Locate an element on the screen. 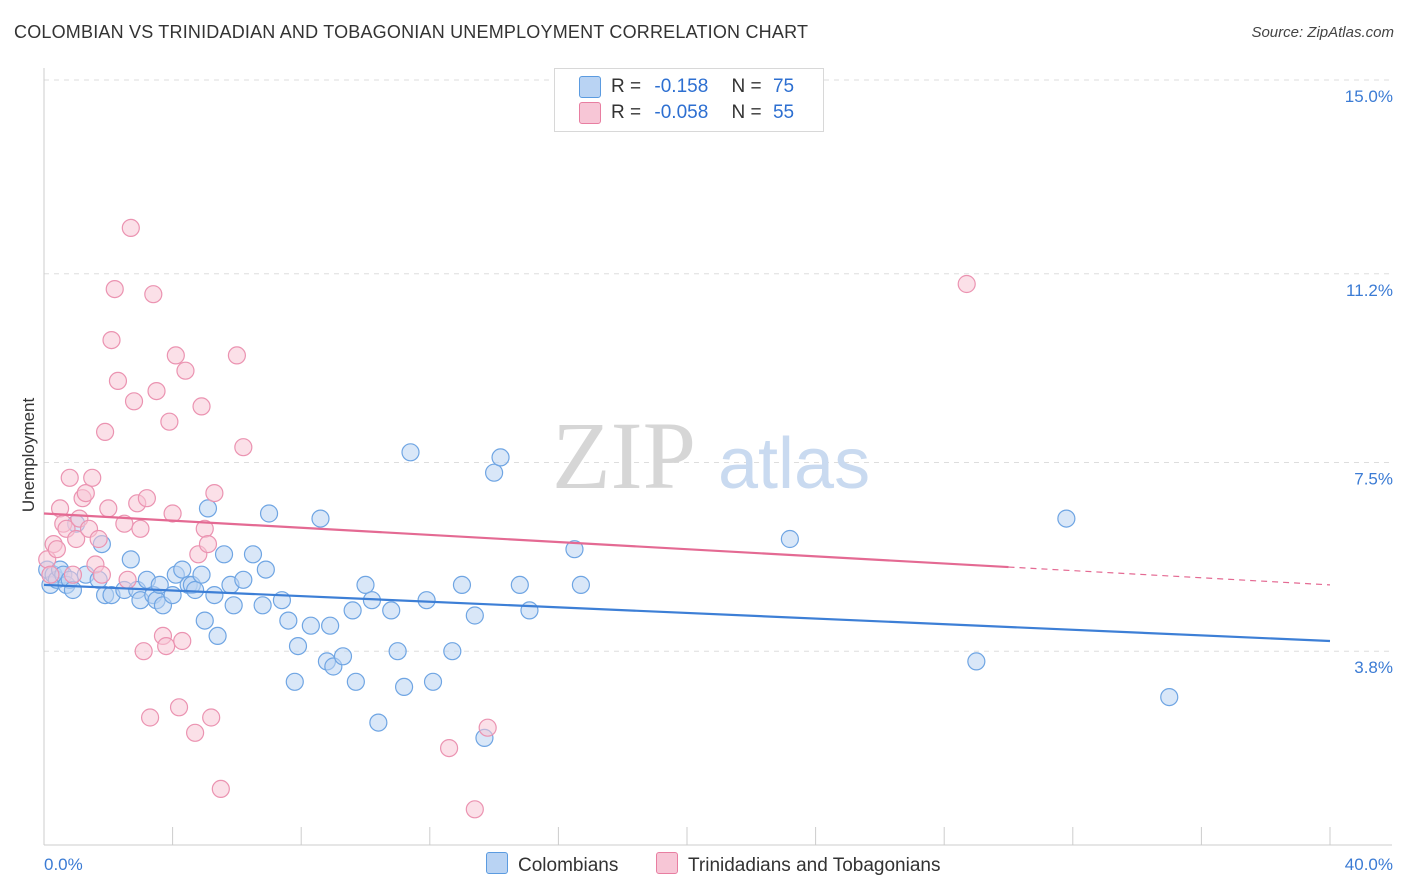  bottom-legend-colombians: Colombians is located at coordinates (552, 864).